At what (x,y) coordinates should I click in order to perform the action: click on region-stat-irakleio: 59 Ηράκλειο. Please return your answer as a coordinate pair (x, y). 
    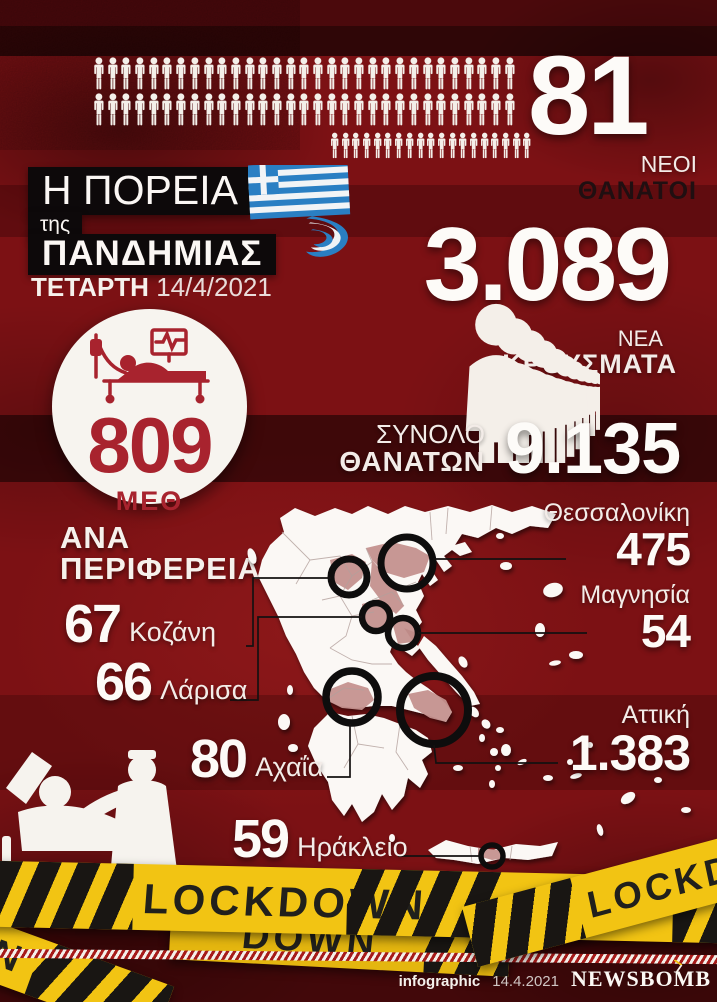
    Looking at the image, I should click on (320, 839).